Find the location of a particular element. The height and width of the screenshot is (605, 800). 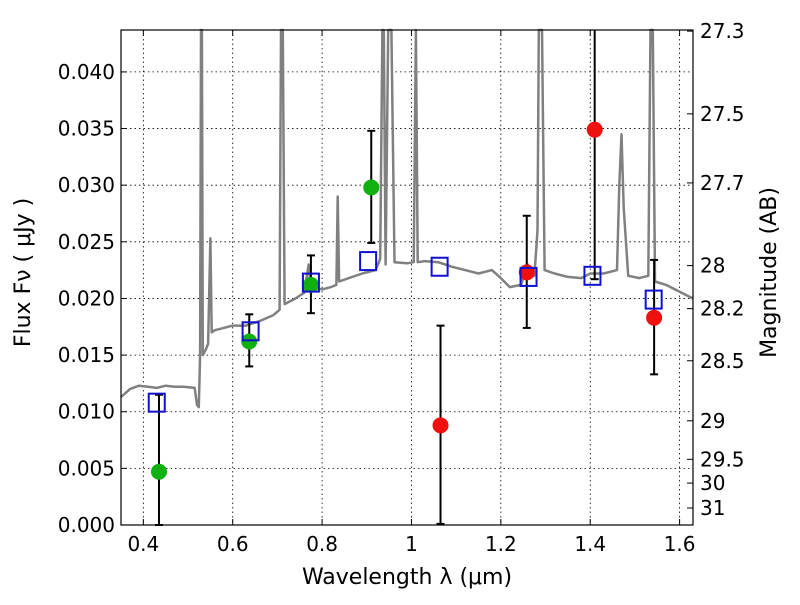

y-tick-label: 0.035 is located at coordinates (86, 129).